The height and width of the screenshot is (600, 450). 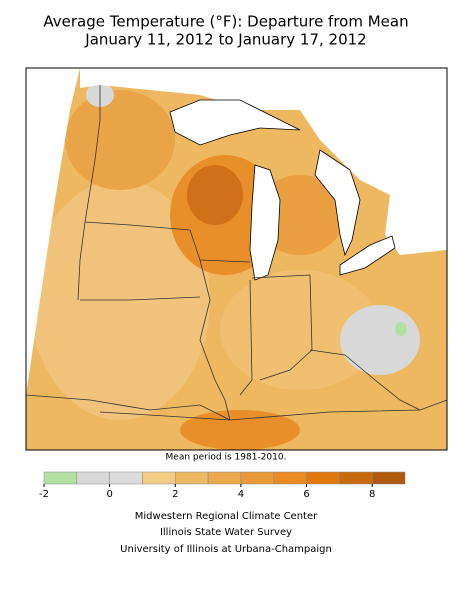 What do you see at coordinates (44, 494) in the screenshot?
I see `colorbar-tick-label: -2` at bounding box center [44, 494].